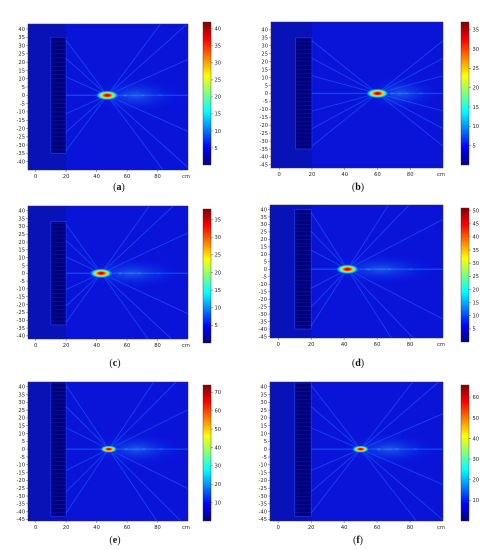 This screenshot has width=483, height=550. Describe the element at coordinates (476, 31) in the screenshot. I see `colorbar-tick-label: 35` at that location.